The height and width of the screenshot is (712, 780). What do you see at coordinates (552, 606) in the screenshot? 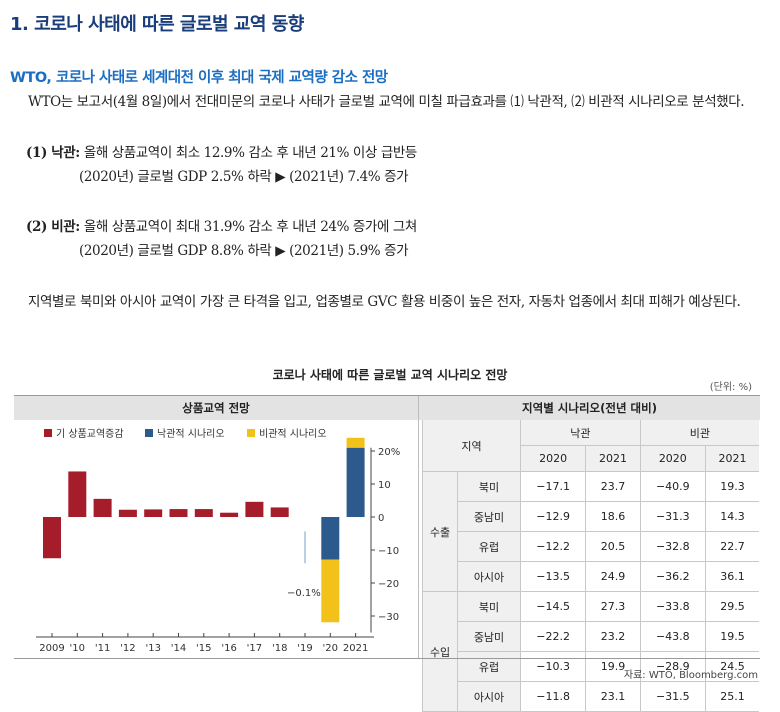
I see `table-cell: −14.5` at bounding box center [552, 606].